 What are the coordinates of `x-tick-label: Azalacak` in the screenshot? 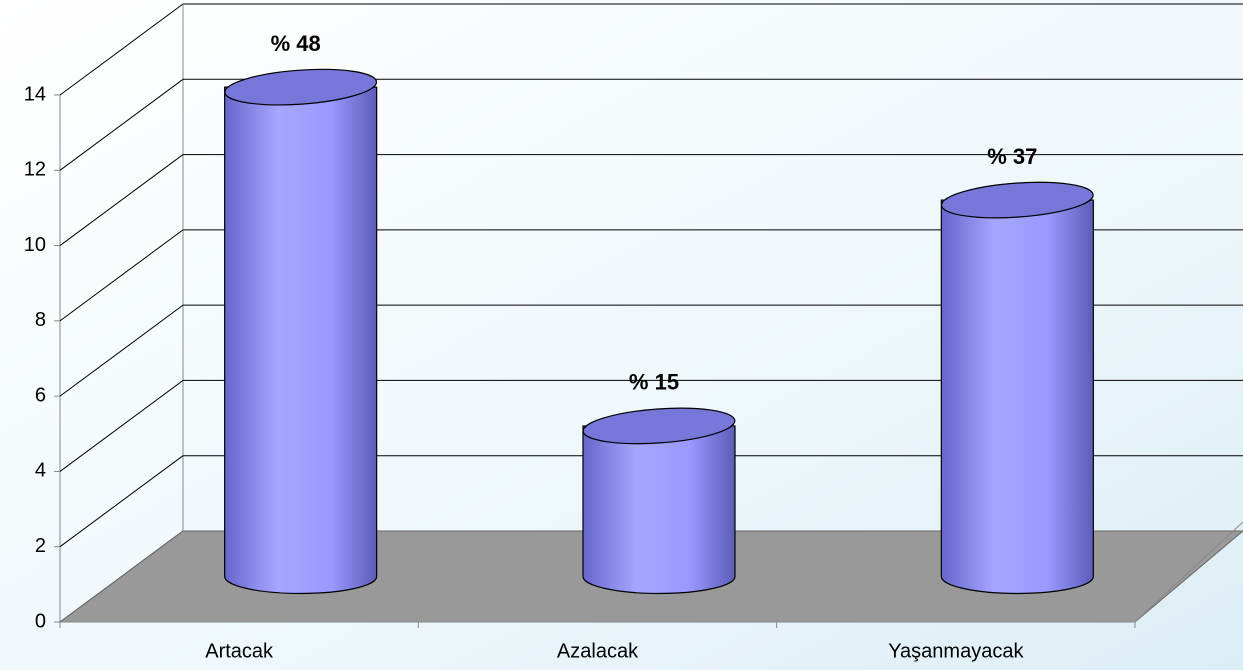 It's located at (598, 651).